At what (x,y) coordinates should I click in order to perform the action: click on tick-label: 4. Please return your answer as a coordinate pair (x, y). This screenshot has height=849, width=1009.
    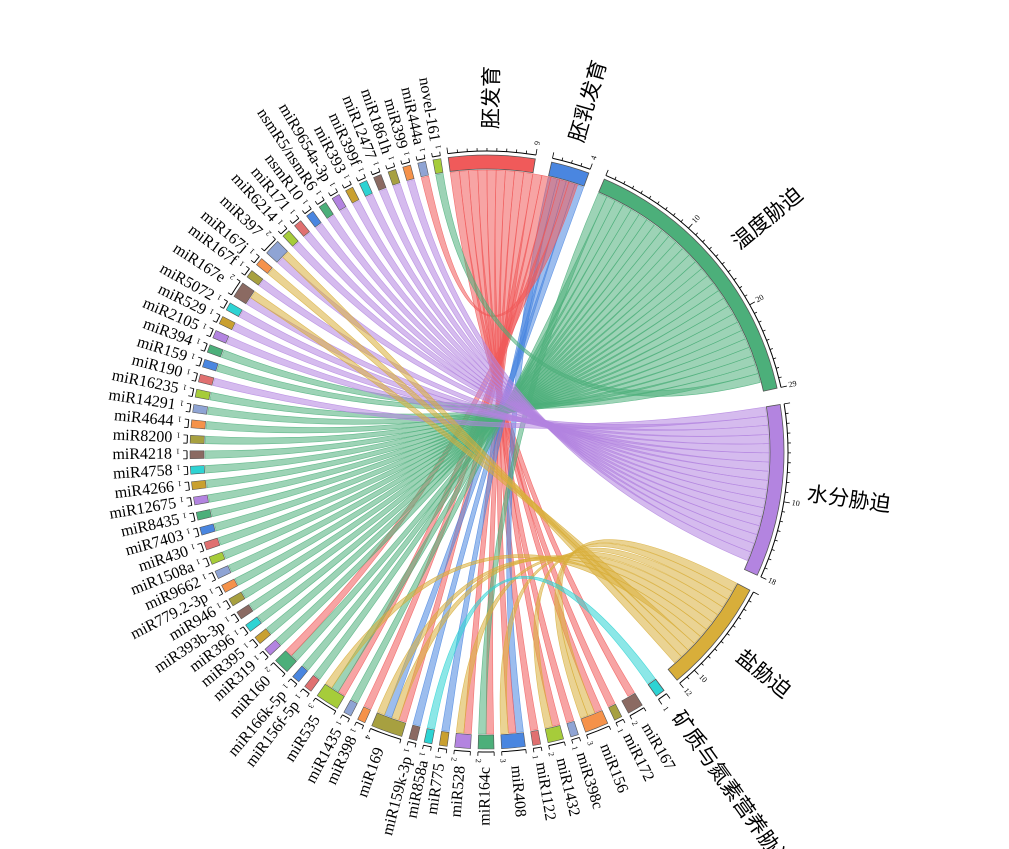
    Looking at the image, I should click on (594, 157).